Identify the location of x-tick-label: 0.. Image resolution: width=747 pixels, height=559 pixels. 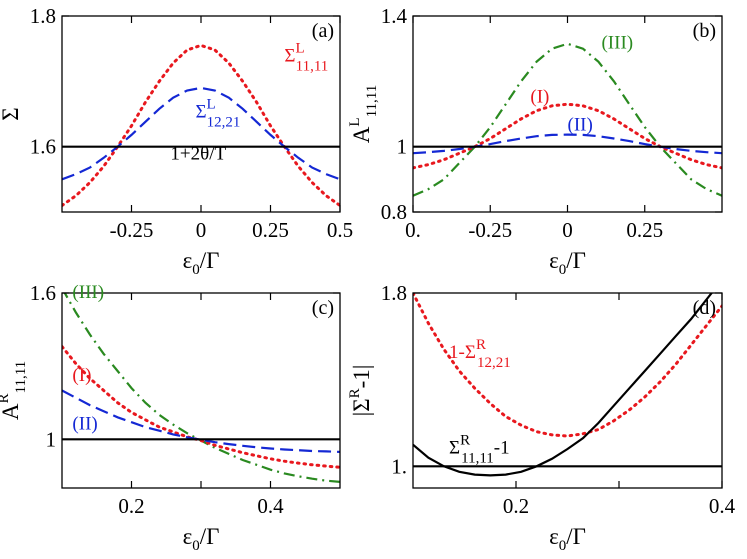
(413, 230).